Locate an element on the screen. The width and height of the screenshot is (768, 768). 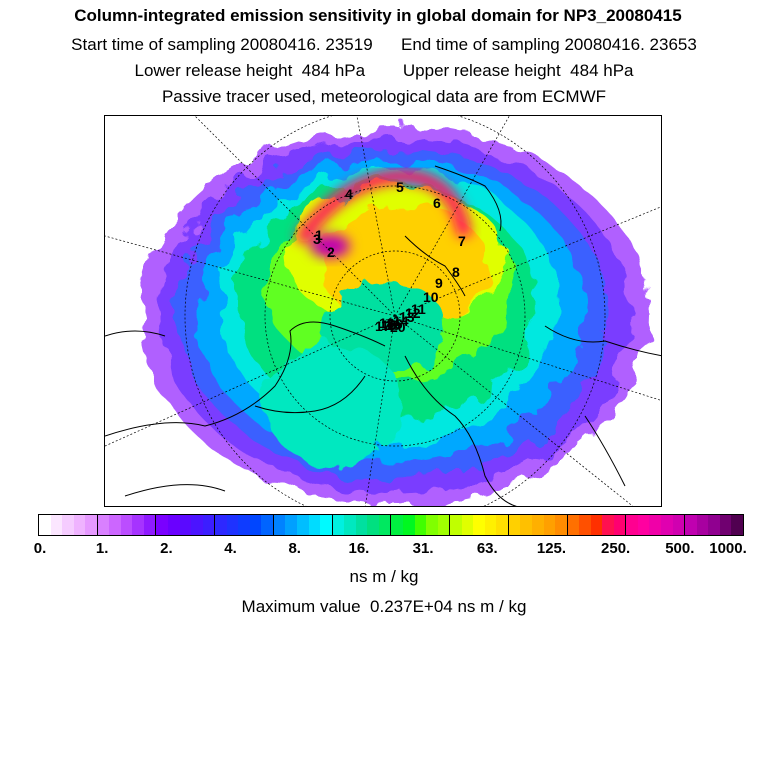
colorbar-tick-label: 1. is located at coordinates (102, 548).